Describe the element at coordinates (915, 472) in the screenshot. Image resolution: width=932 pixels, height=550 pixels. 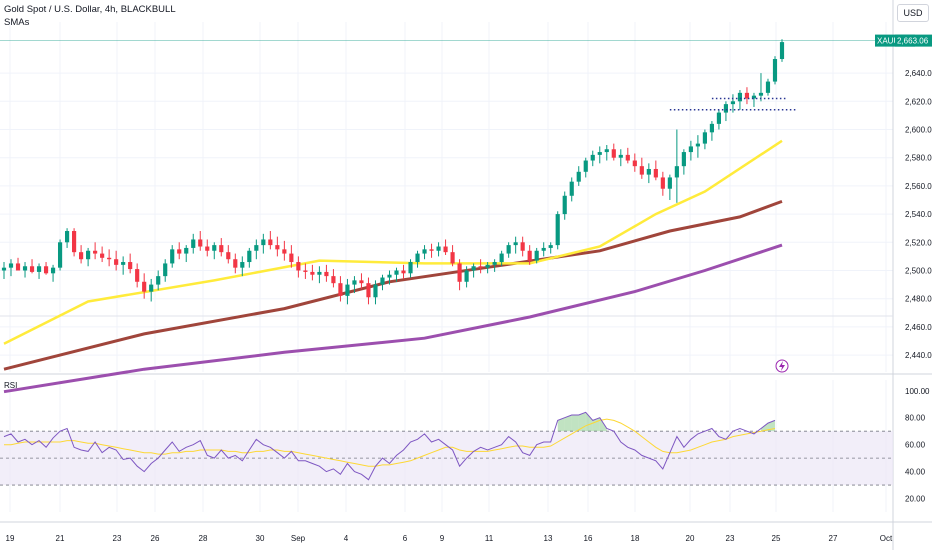
I see `rsi-tick-label: 40.00` at that location.